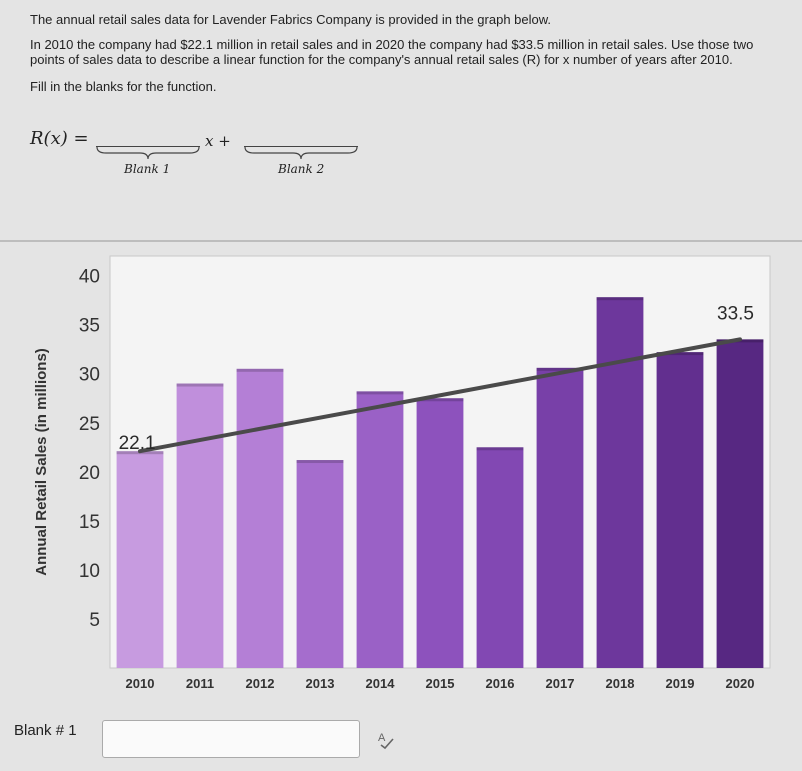  I want to click on blank2-line, so click(301, 146).